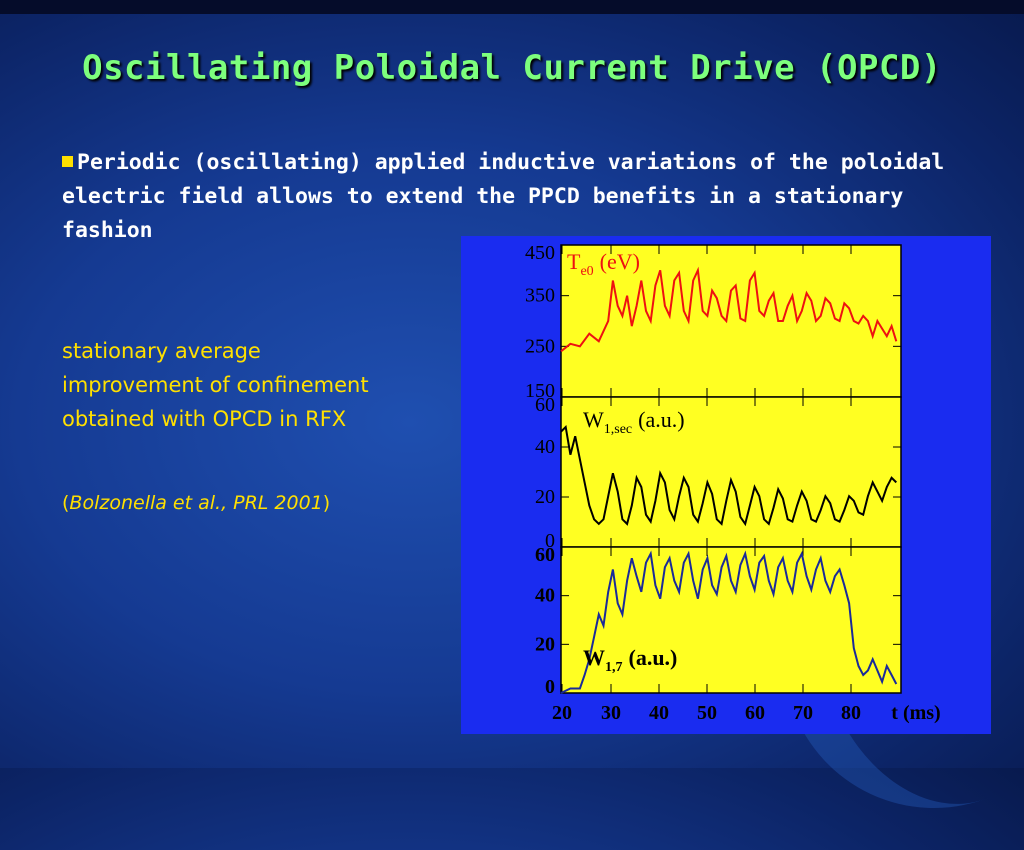  Describe the element at coordinates (66, 503) in the screenshot. I see `citation-open: (` at that location.